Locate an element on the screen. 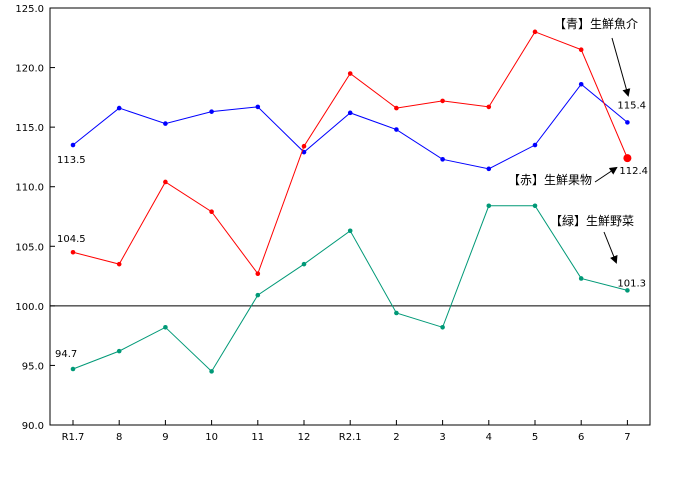  y-tick-label: 120.0 is located at coordinates (29, 69).